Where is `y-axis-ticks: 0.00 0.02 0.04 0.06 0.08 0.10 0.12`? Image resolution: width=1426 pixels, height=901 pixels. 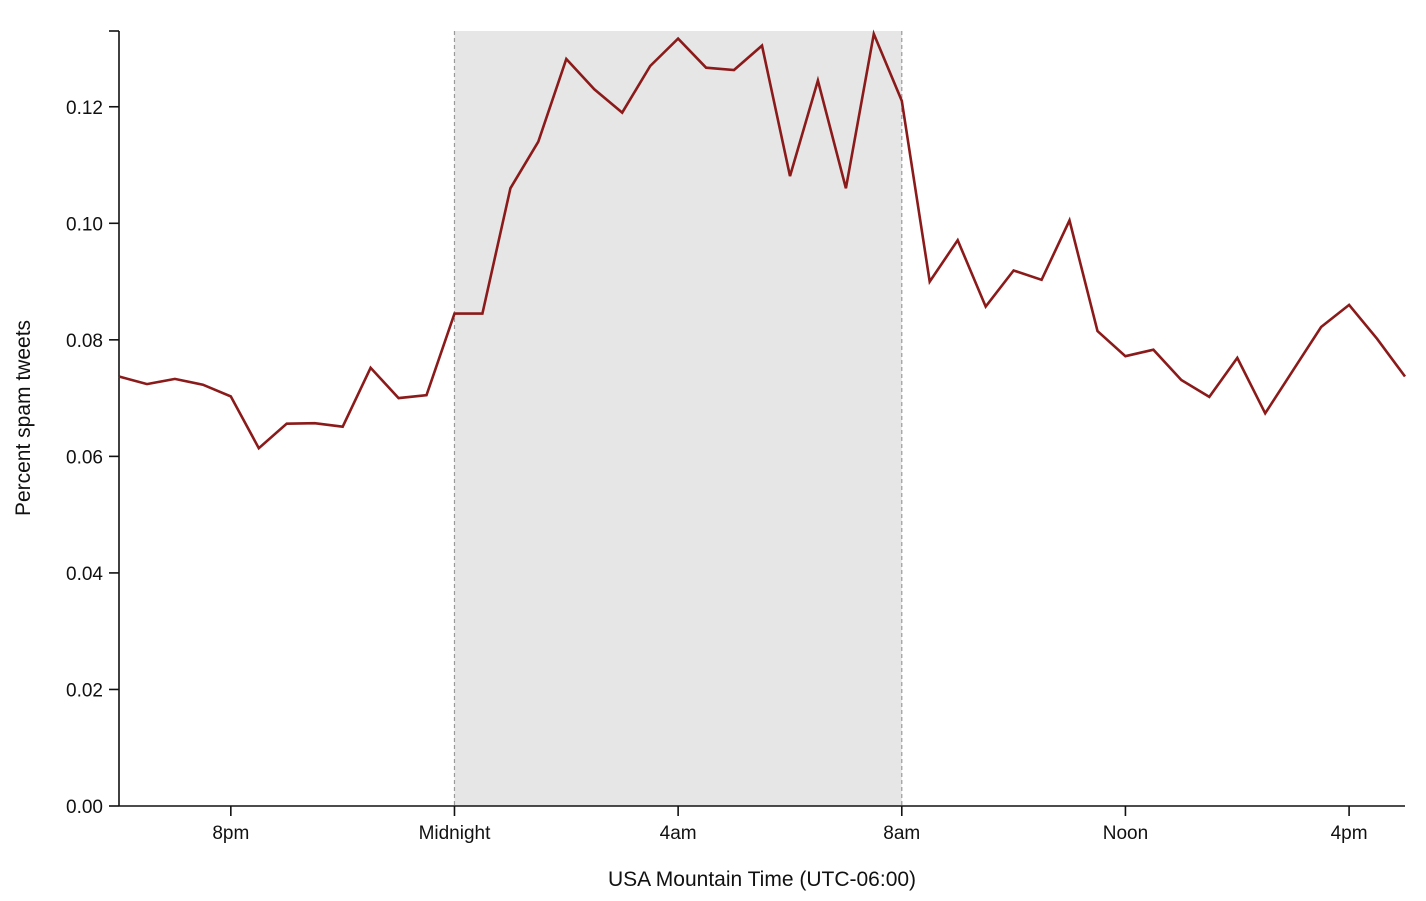 y-axis-ticks: 0.00 0.02 0.04 0.06 0.08 0.10 0.12 is located at coordinates (92, 424).